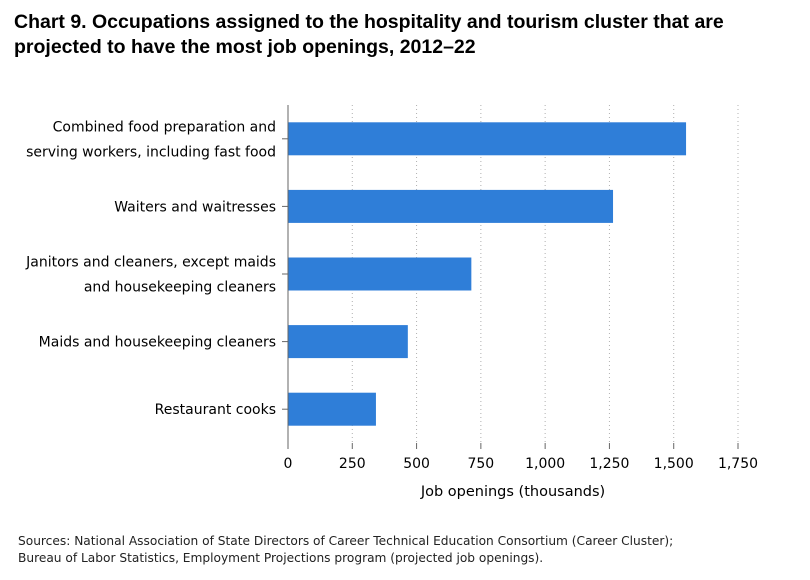 Image resolution: width=810 pixels, height=580 pixels. Describe the element at coordinates (288, 464) in the screenshot. I see `x-tick-label: 0` at that location.